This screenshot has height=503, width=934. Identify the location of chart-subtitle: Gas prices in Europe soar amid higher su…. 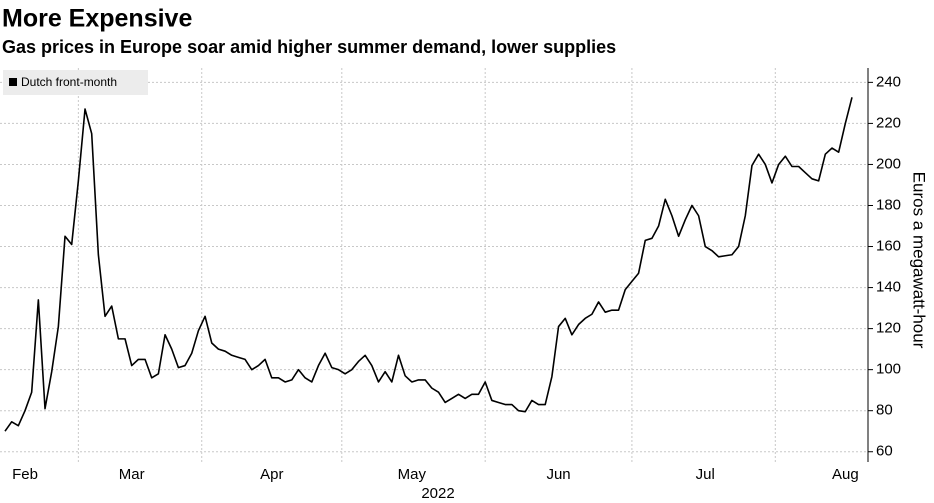
(309, 47).